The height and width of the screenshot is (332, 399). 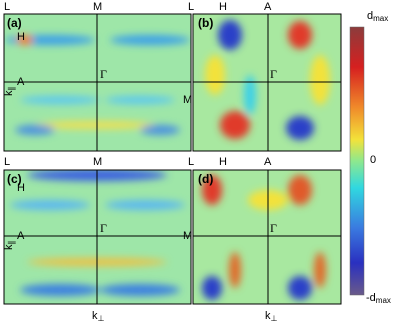 What do you see at coordinates (370, 16) in the screenshot?
I see `text: d` at bounding box center [370, 16].